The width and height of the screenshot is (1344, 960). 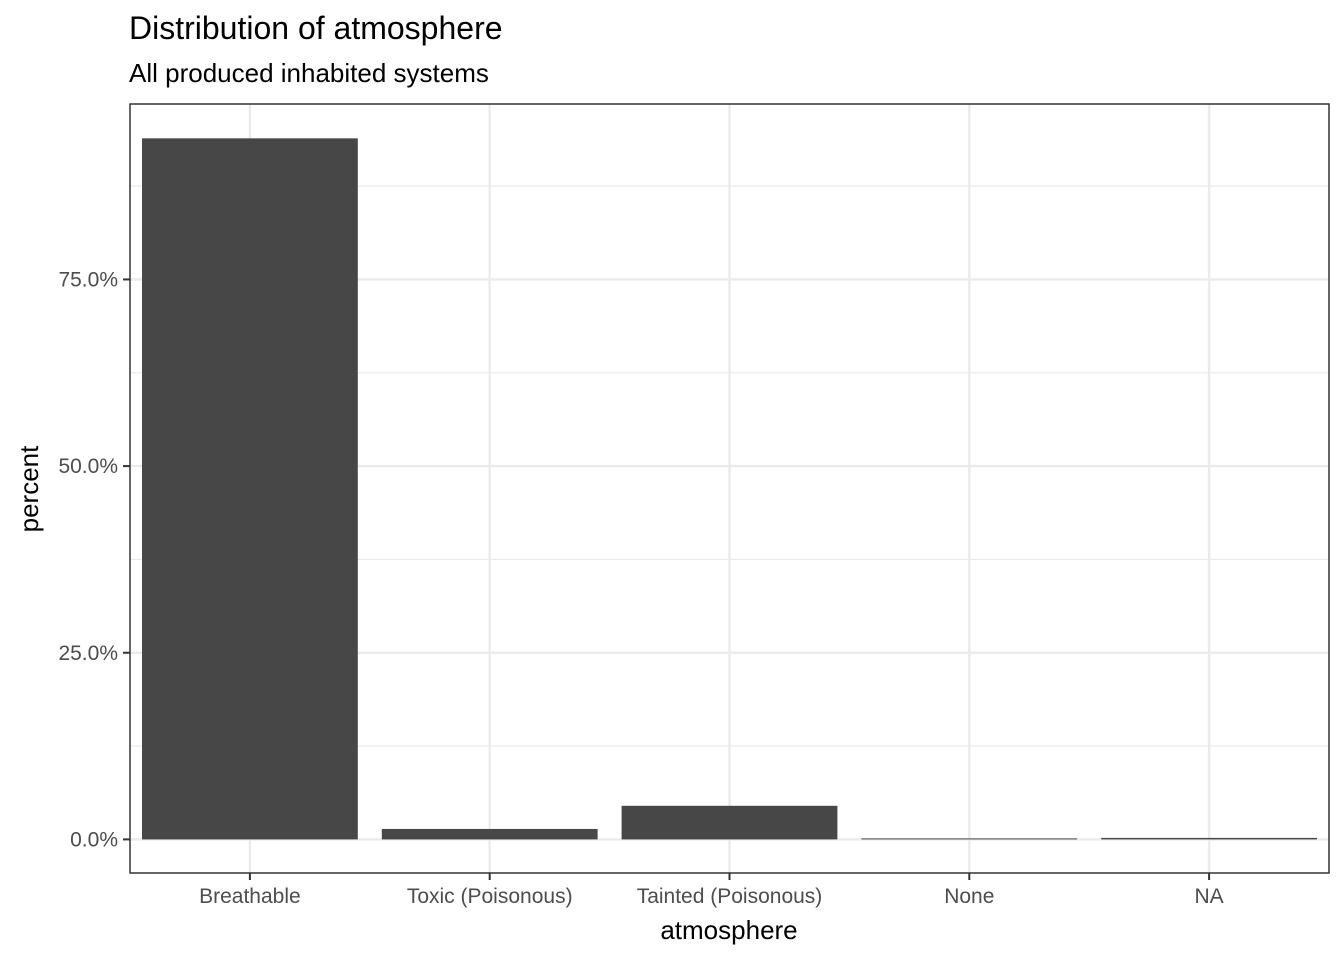 I want to click on chart-subtitle: All produced inhabited systems, so click(x=309, y=73).